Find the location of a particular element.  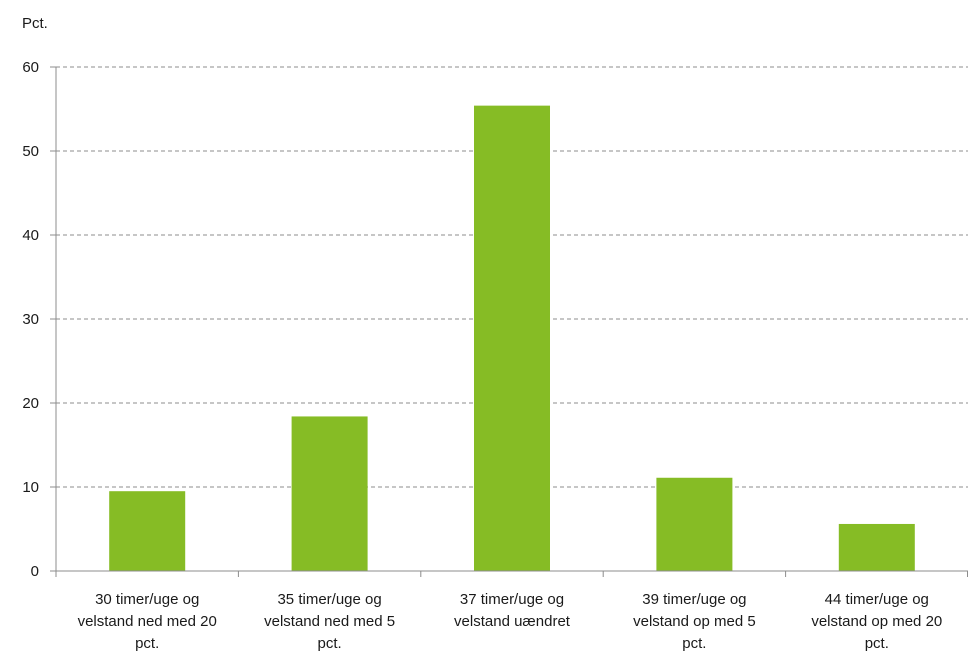

y-tick-label: 30 is located at coordinates (30, 319).